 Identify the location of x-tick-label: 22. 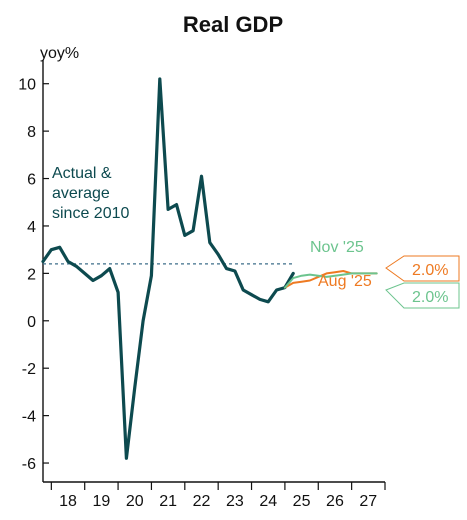
(202, 501).